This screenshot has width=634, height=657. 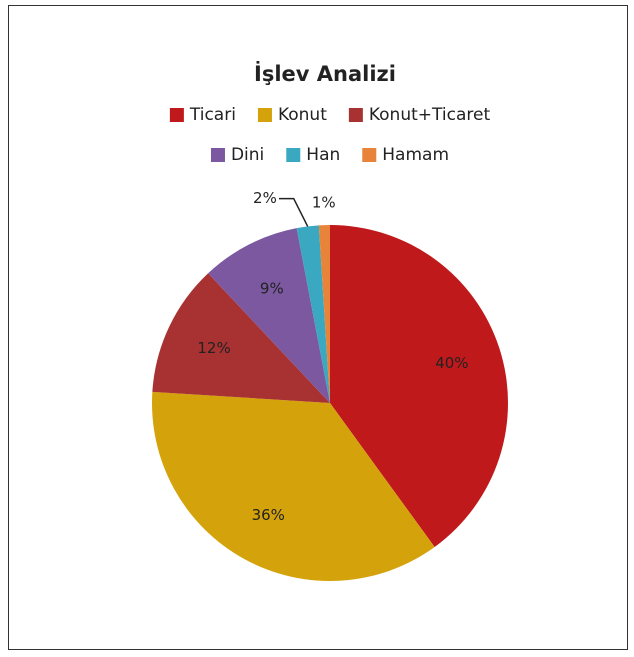 I want to click on legend-label: Han, so click(x=323, y=155).